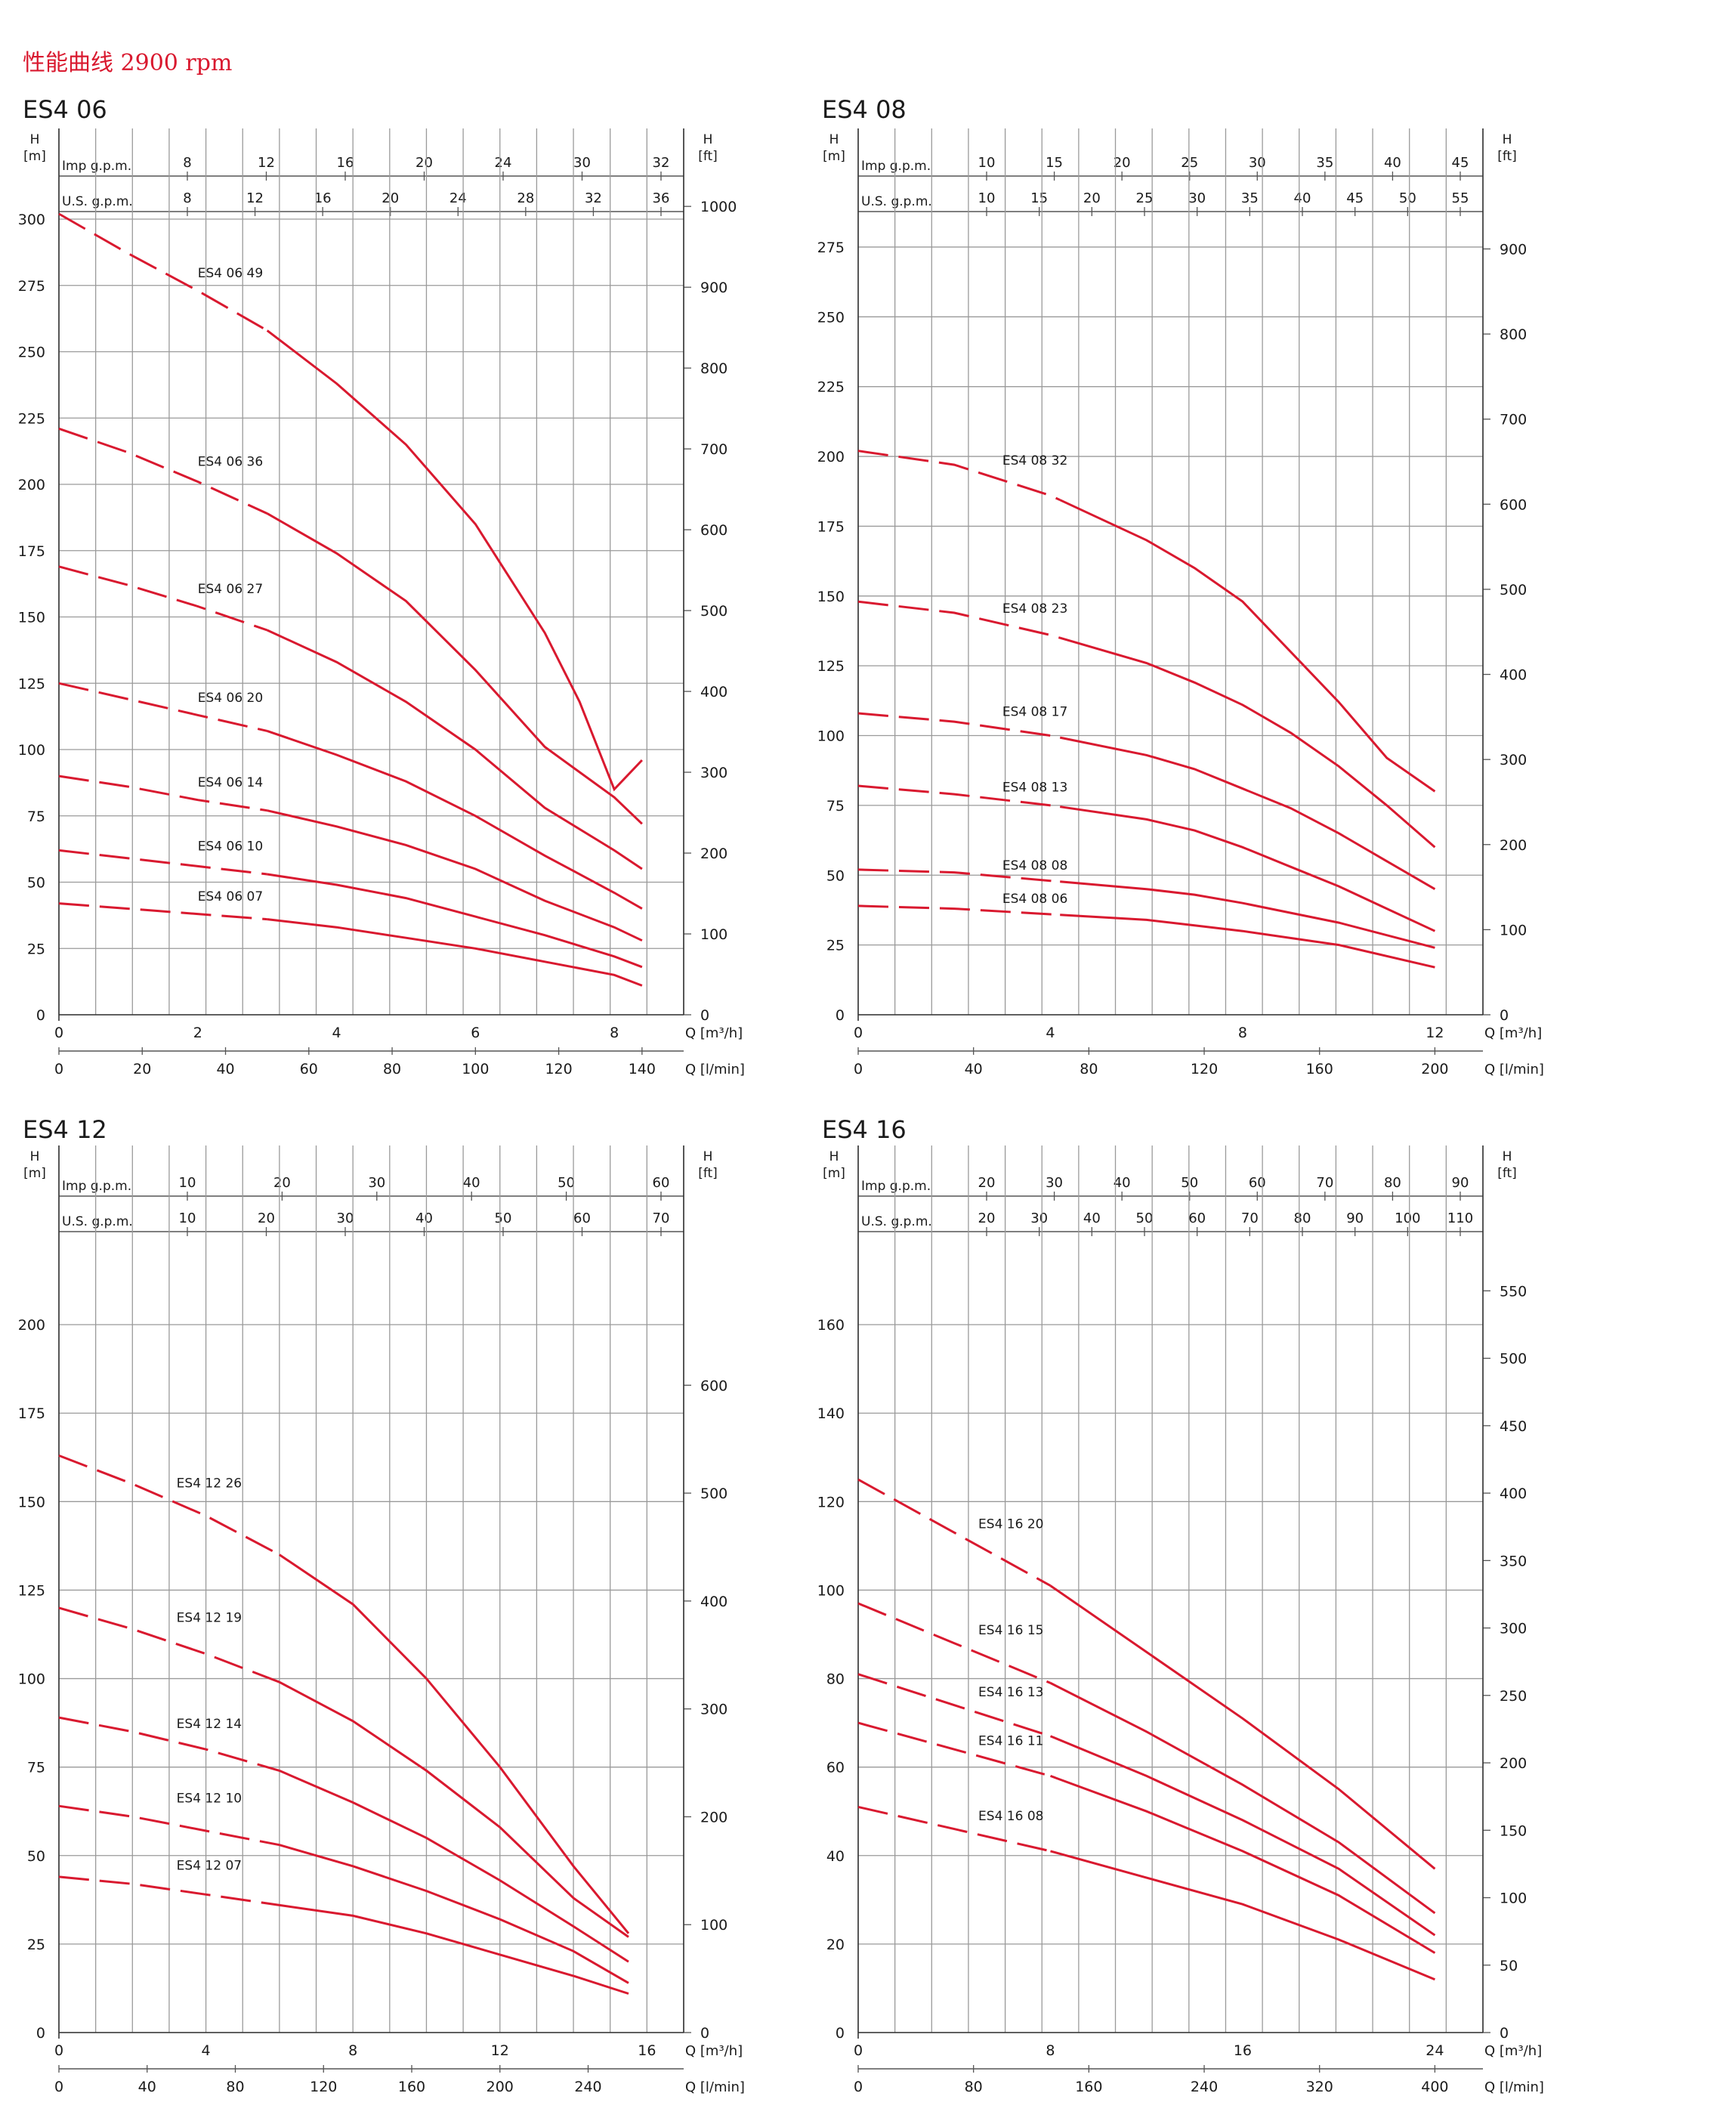 The image size is (1736, 2127). Describe the element at coordinates (593, 198) in the screenshot. I see `us-gpm-tick-label: 32` at that location.